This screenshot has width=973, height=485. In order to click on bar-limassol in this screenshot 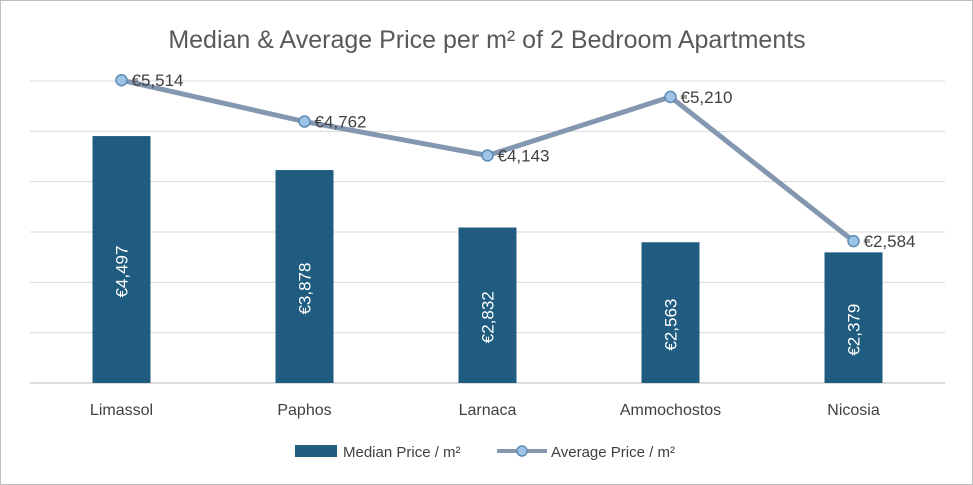, I will do `click(121, 259)`.